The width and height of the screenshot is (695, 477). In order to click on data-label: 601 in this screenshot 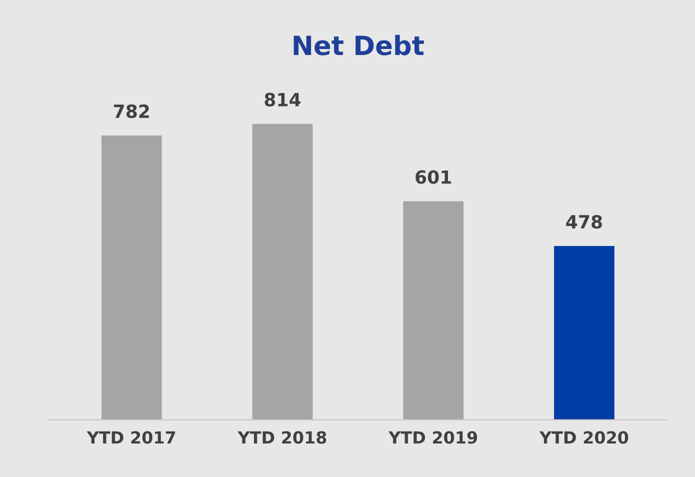, I will do `click(433, 177)`.